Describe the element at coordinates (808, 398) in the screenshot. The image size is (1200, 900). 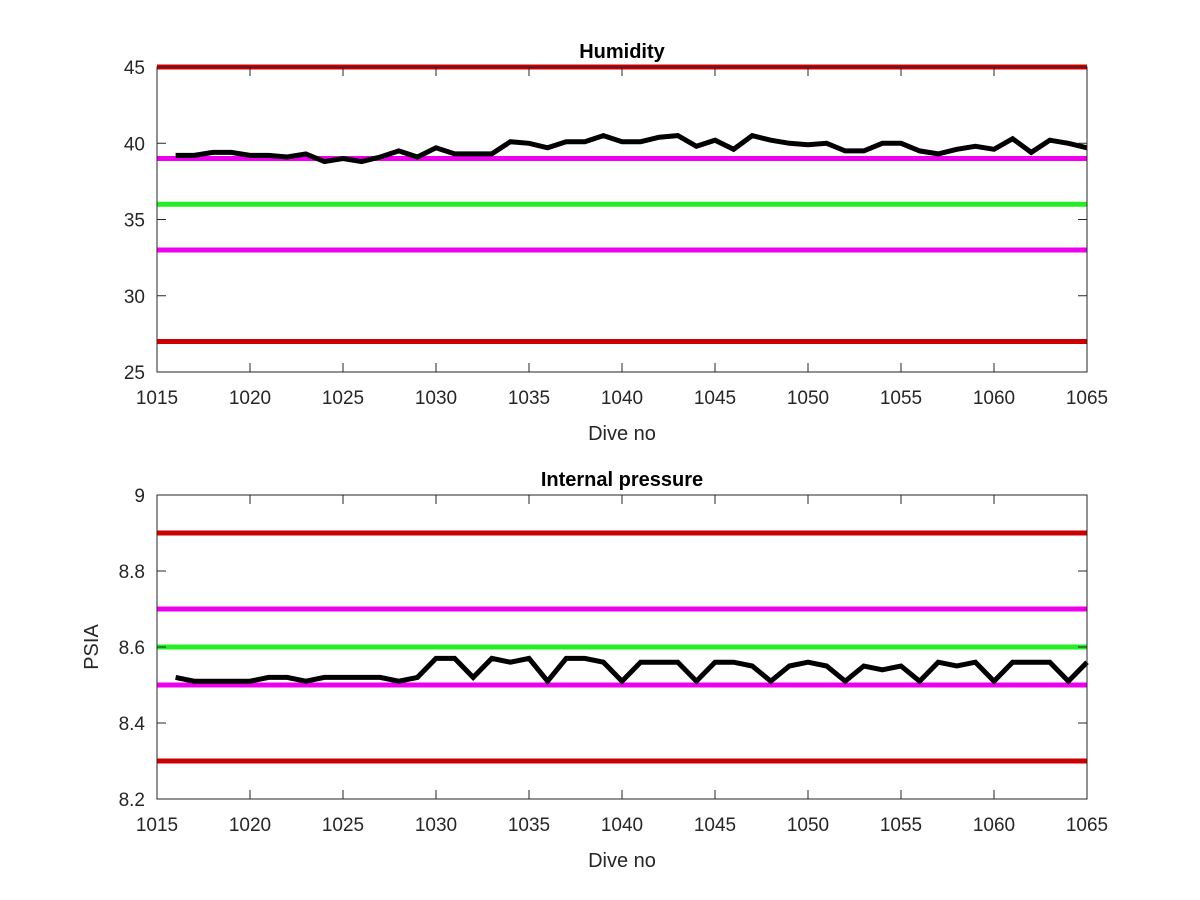
I see `humidity-x-tick-label: 1050` at that location.